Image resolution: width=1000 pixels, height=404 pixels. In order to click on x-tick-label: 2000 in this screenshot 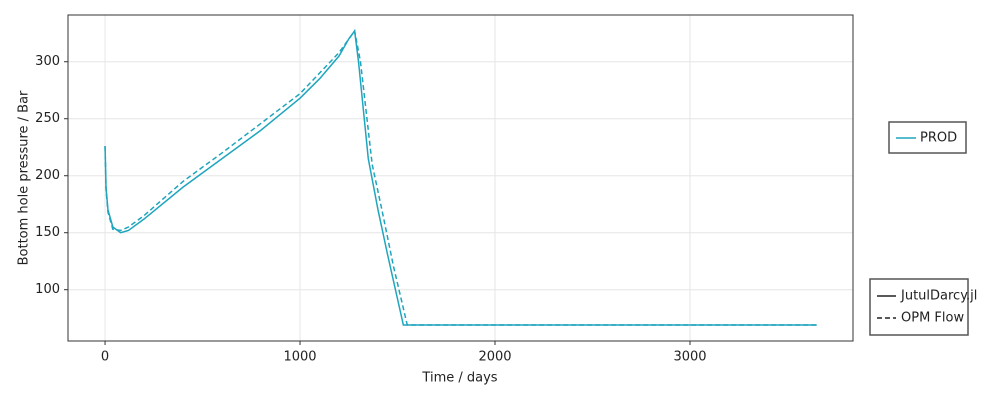, I will do `click(494, 357)`.